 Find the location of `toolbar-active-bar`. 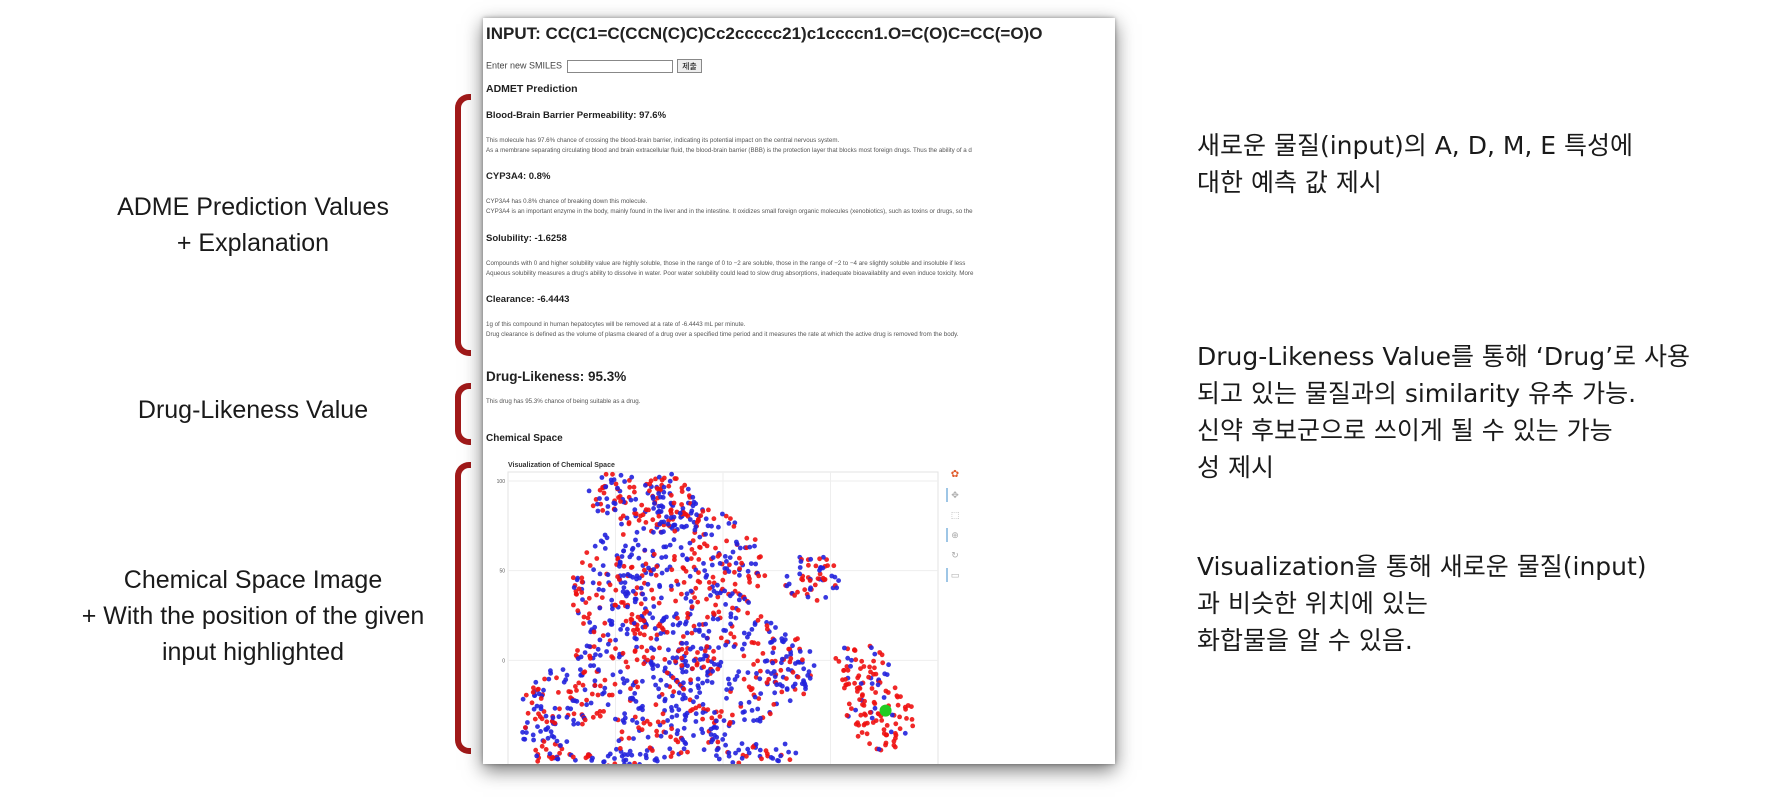

toolbar-active-bar is located at coordinates (947, 535).